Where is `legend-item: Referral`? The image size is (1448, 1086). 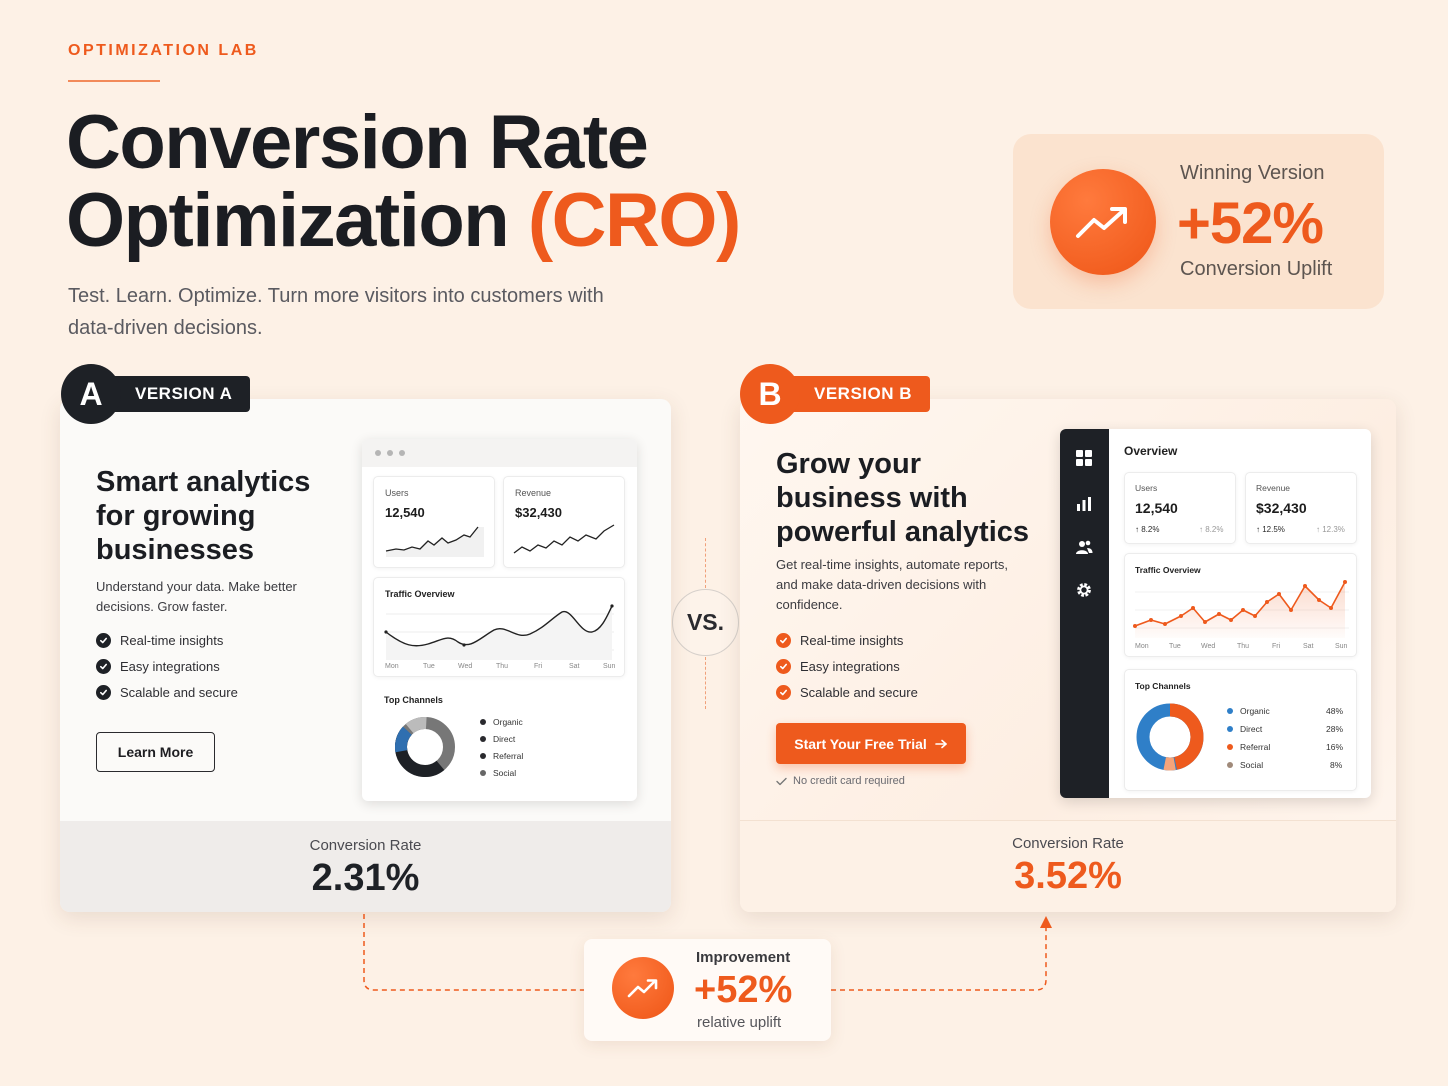 legend-item: Referral is located at coordinates (501, 756).